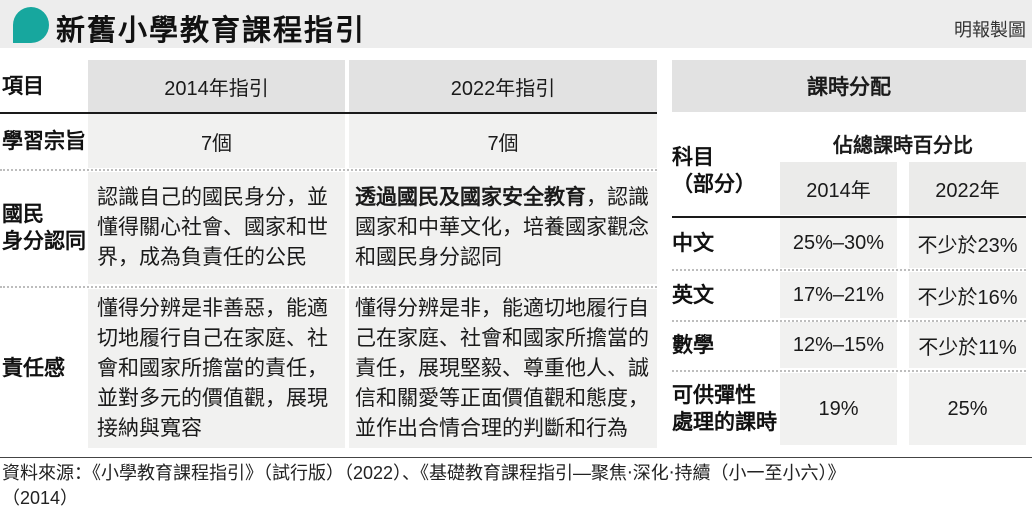 The width and height of the screenshot is (1032, 512). Describe the element at coordinates (211, 31) in the screenshot. I see `page-title: 新舊小學教育課程指引` at that location.